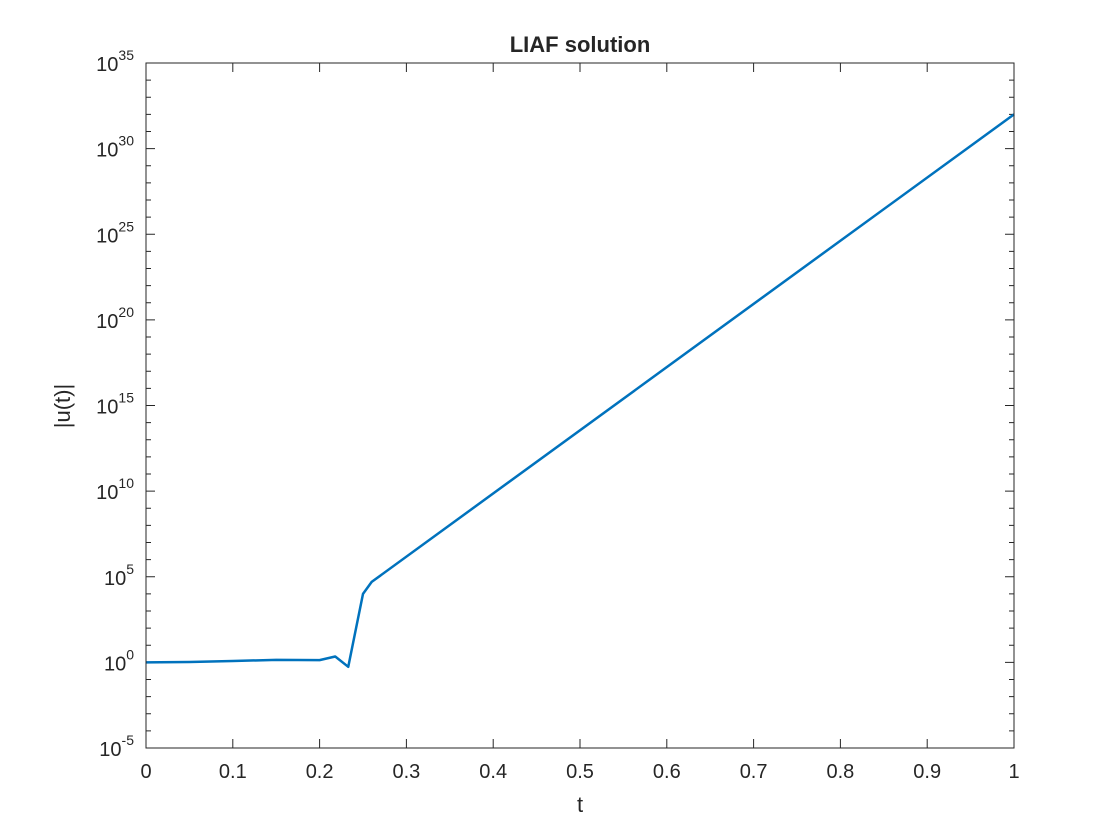  I want to click on y-tick-label: 10²⁰, so click(115, 318).